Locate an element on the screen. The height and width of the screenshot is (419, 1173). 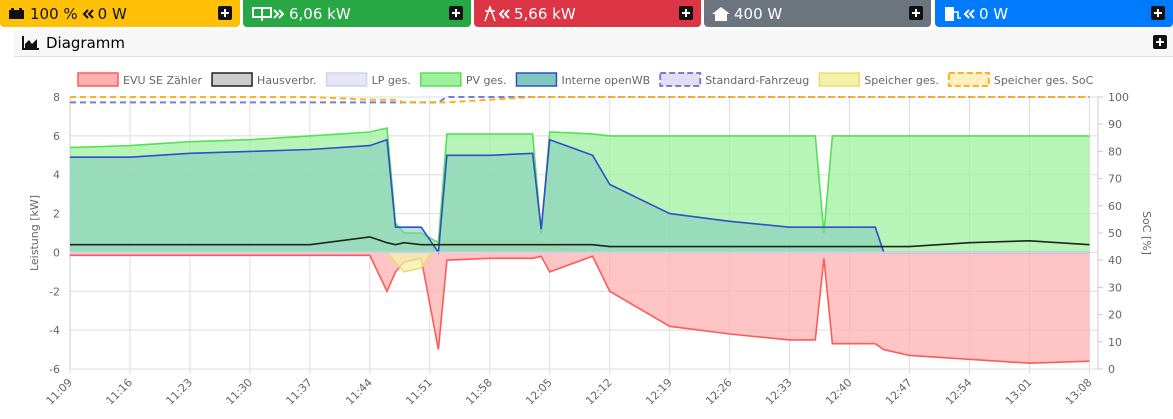
x-tick-label: 12:19 is located at coordinates (659, 392).